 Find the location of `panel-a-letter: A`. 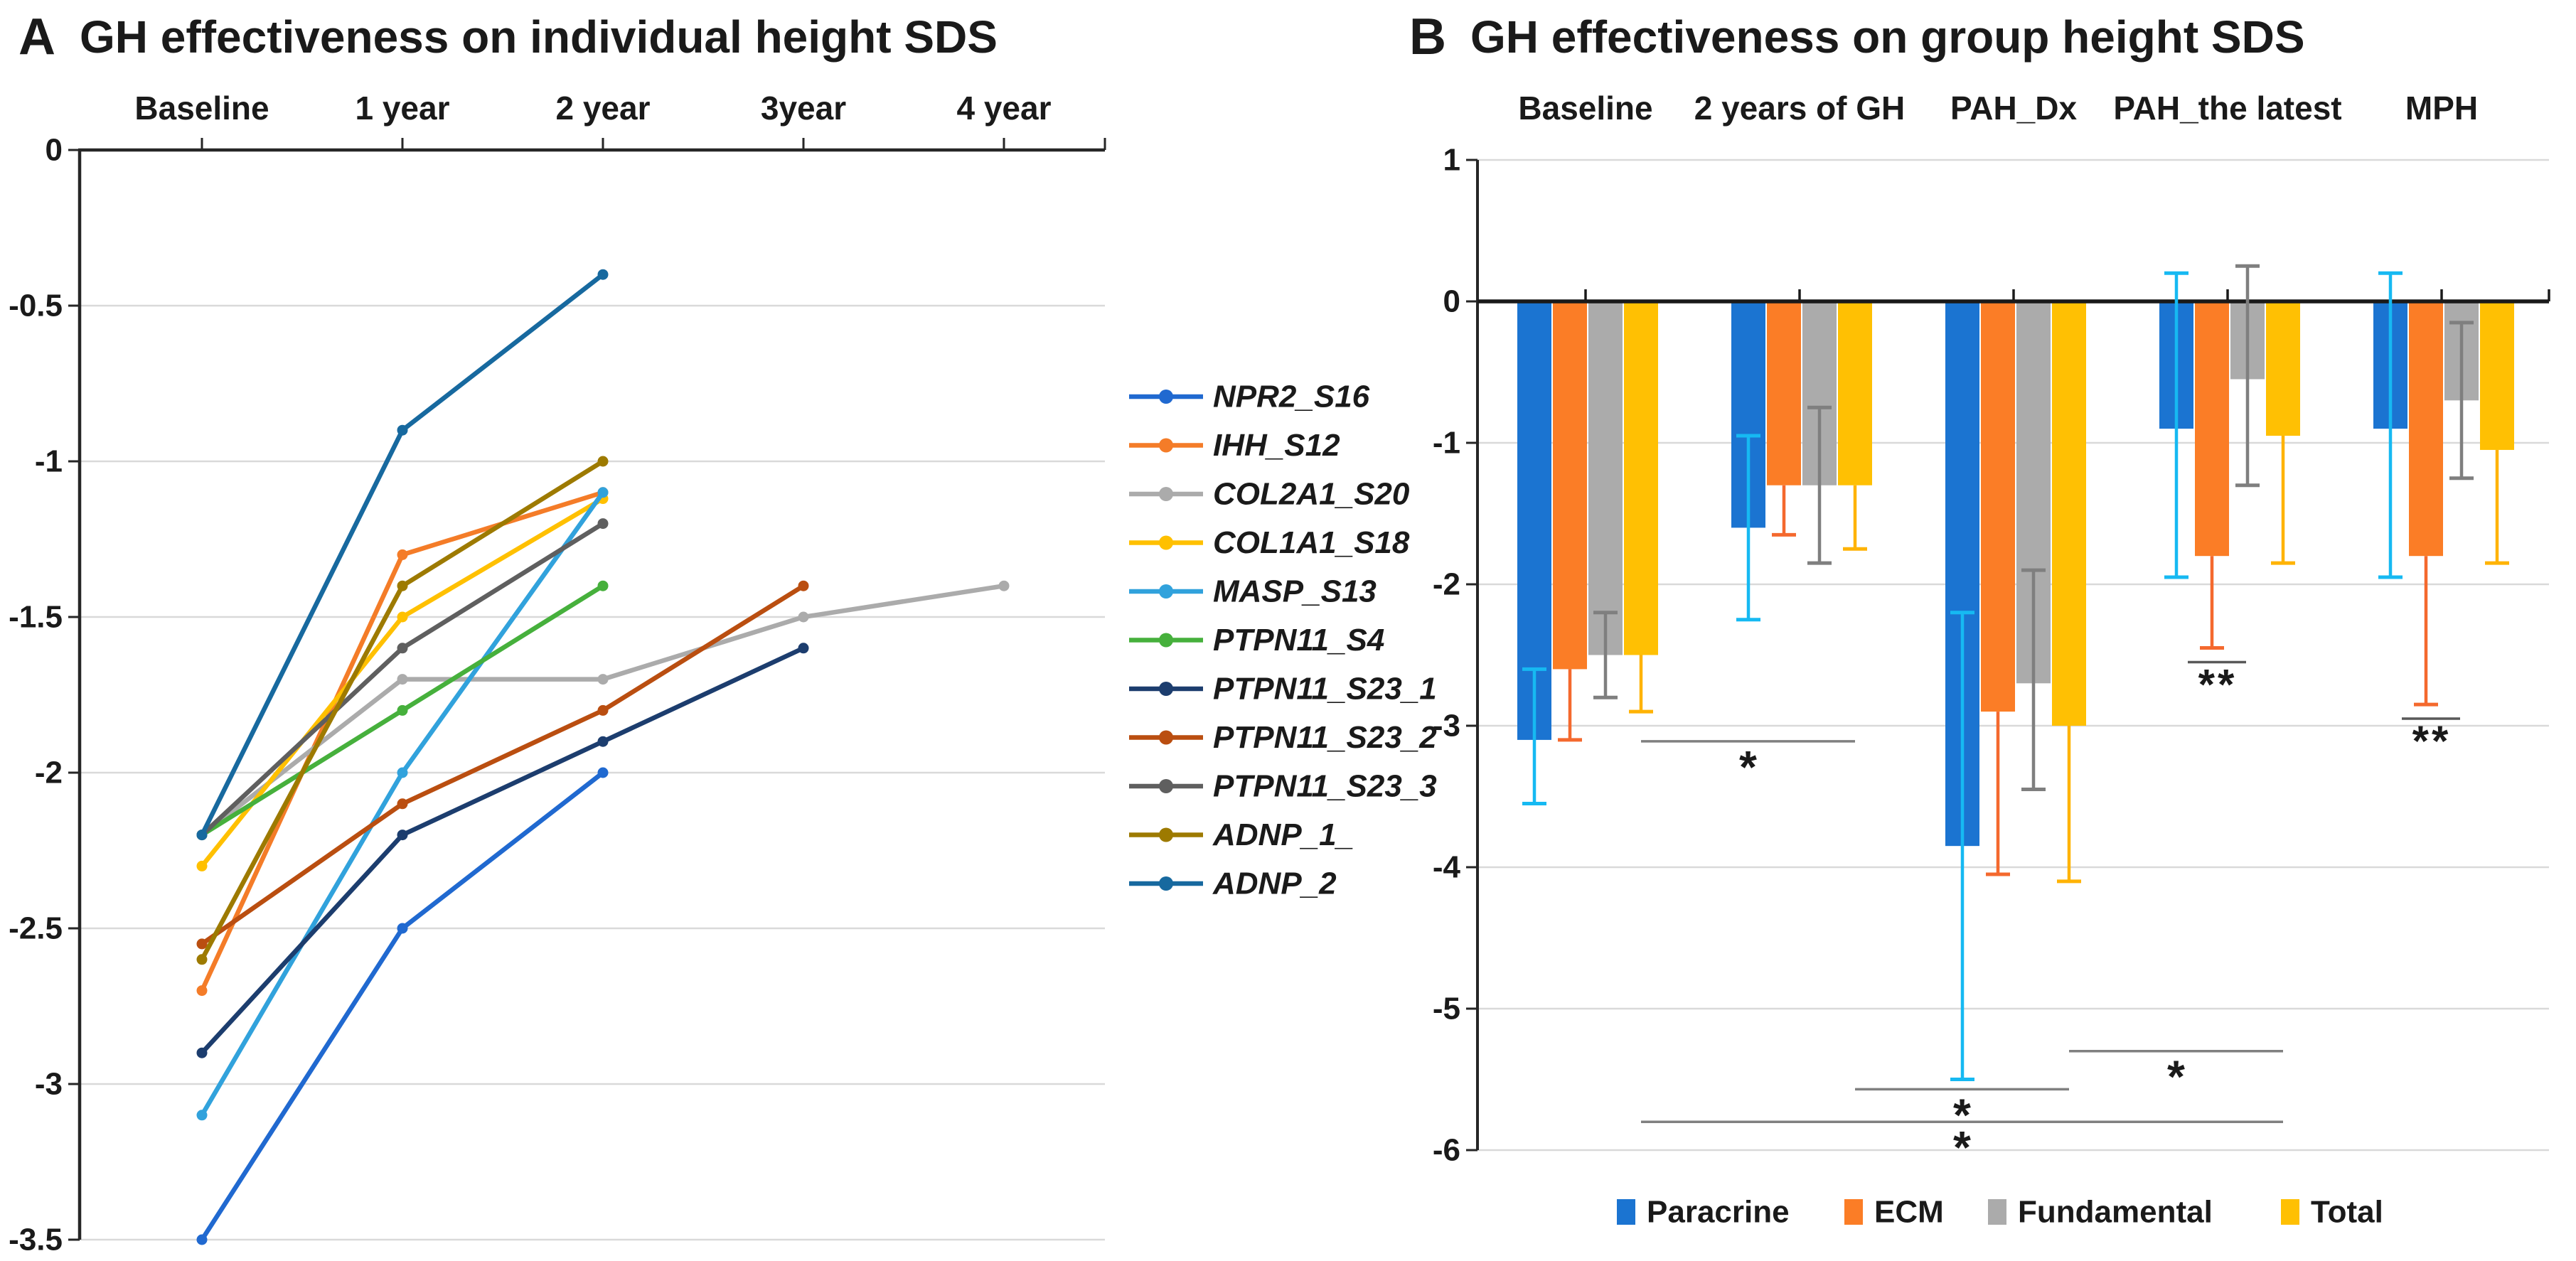

panel-a-letter: A is located at coordinates (36, 37).